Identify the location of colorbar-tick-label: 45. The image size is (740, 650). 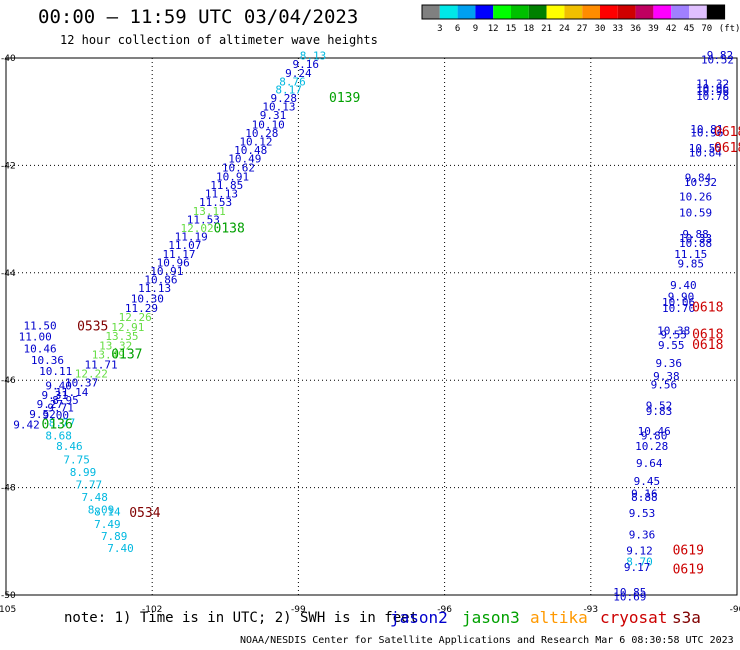
(689, 29).